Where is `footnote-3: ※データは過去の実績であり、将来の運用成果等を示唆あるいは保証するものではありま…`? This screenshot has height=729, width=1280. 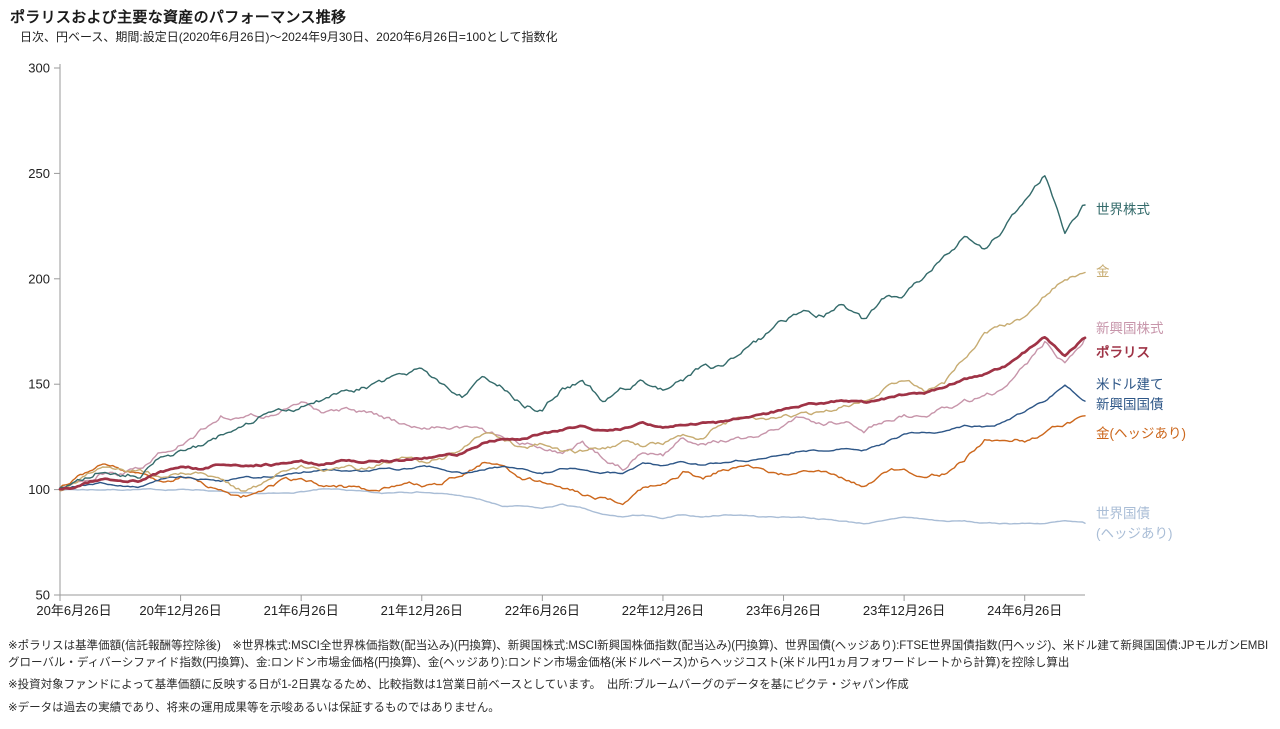
footnote-3: ※データは過去の実績であり、将来の運用成果等を示唆あるいは保証するものではありま… is located at coordinates (254, 708).